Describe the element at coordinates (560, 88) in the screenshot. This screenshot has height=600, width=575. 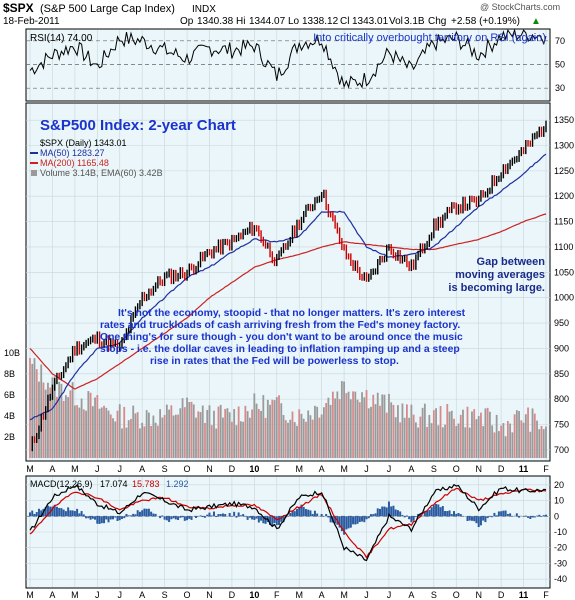
I see `rsi-tick-label: 30` at that location.